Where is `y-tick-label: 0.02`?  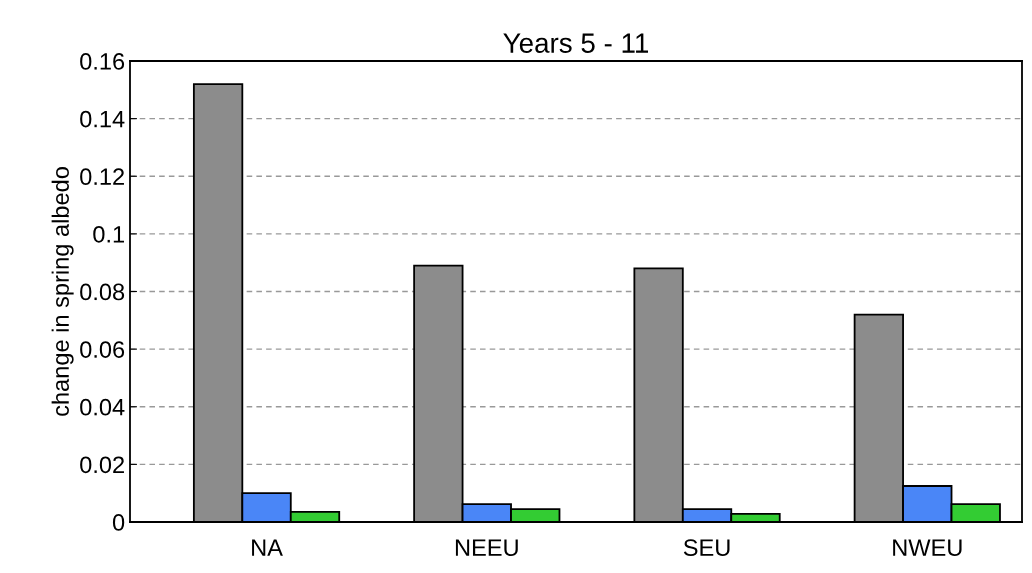
y-tick-label: 0.02 is located at coordinates (102, 465).